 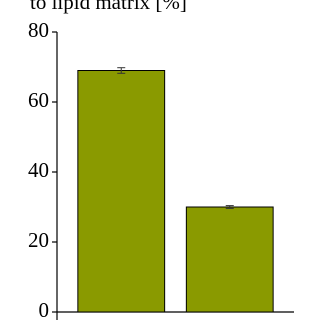 I want to click on y-tick-label: 80, so click(x=38, y=30).